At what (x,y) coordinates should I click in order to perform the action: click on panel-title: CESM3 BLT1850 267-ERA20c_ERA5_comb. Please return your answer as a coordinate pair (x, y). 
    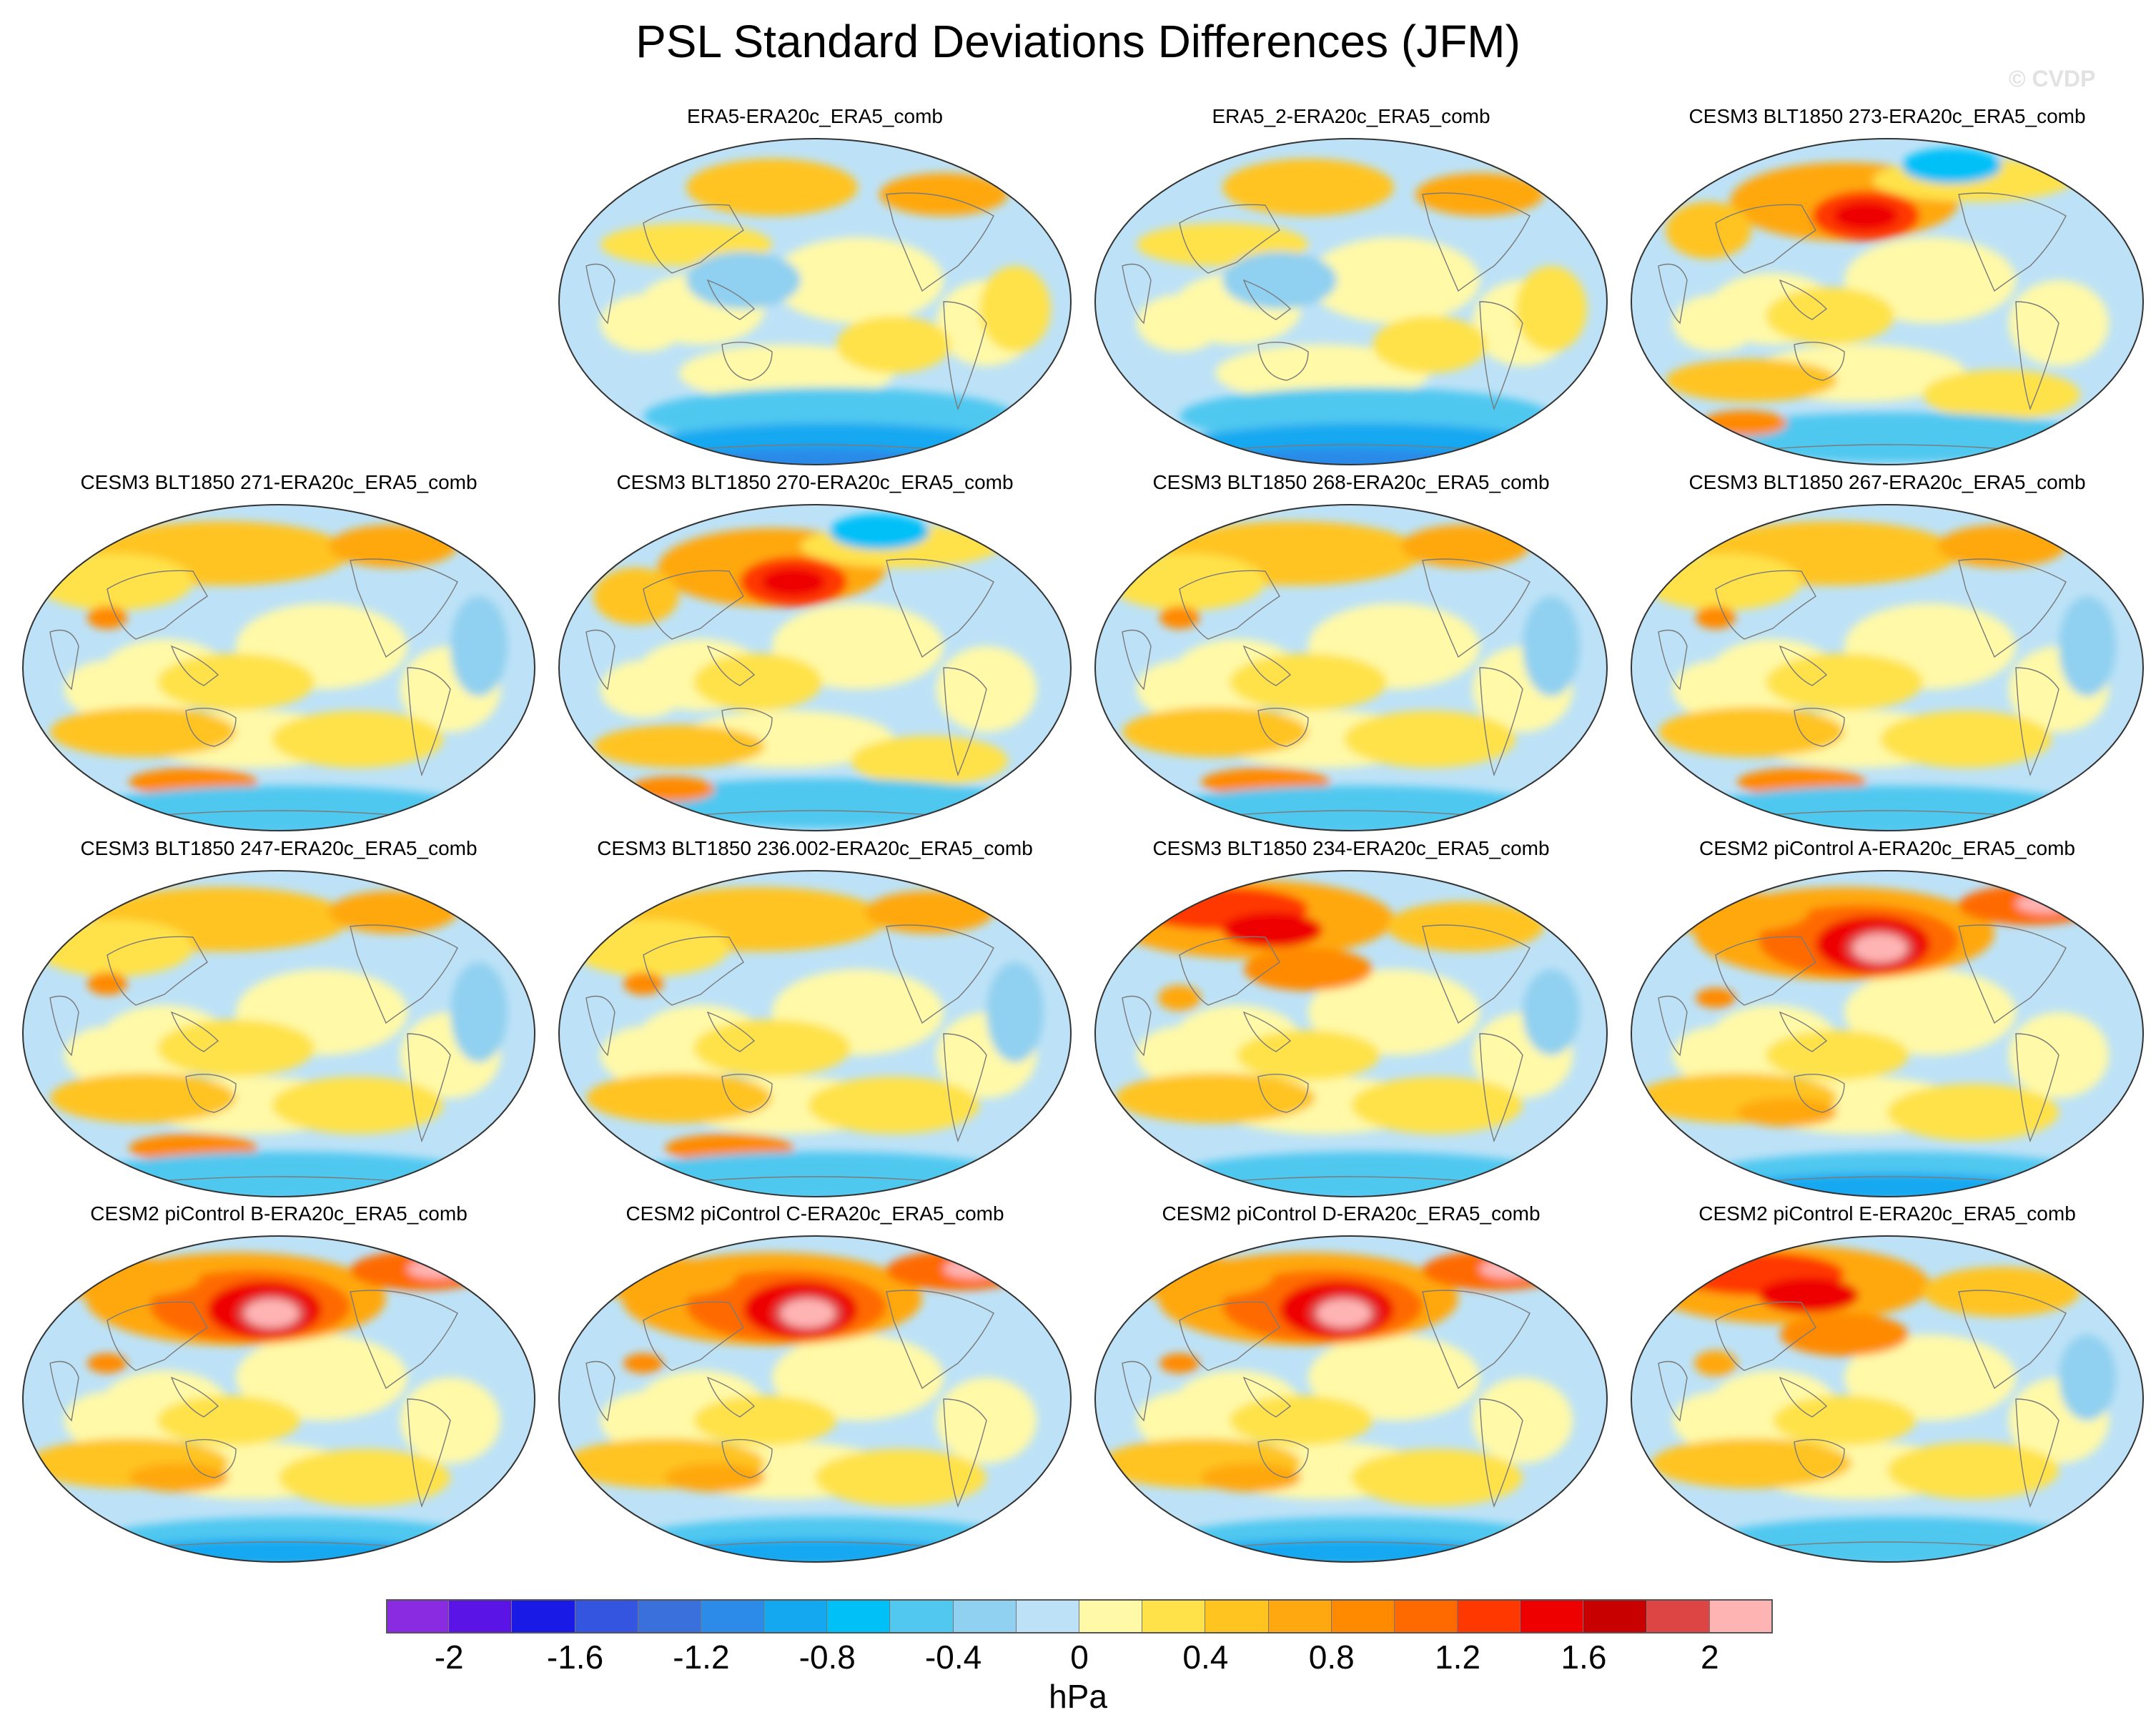
    Looking at the image, I should click on (1887, 482).